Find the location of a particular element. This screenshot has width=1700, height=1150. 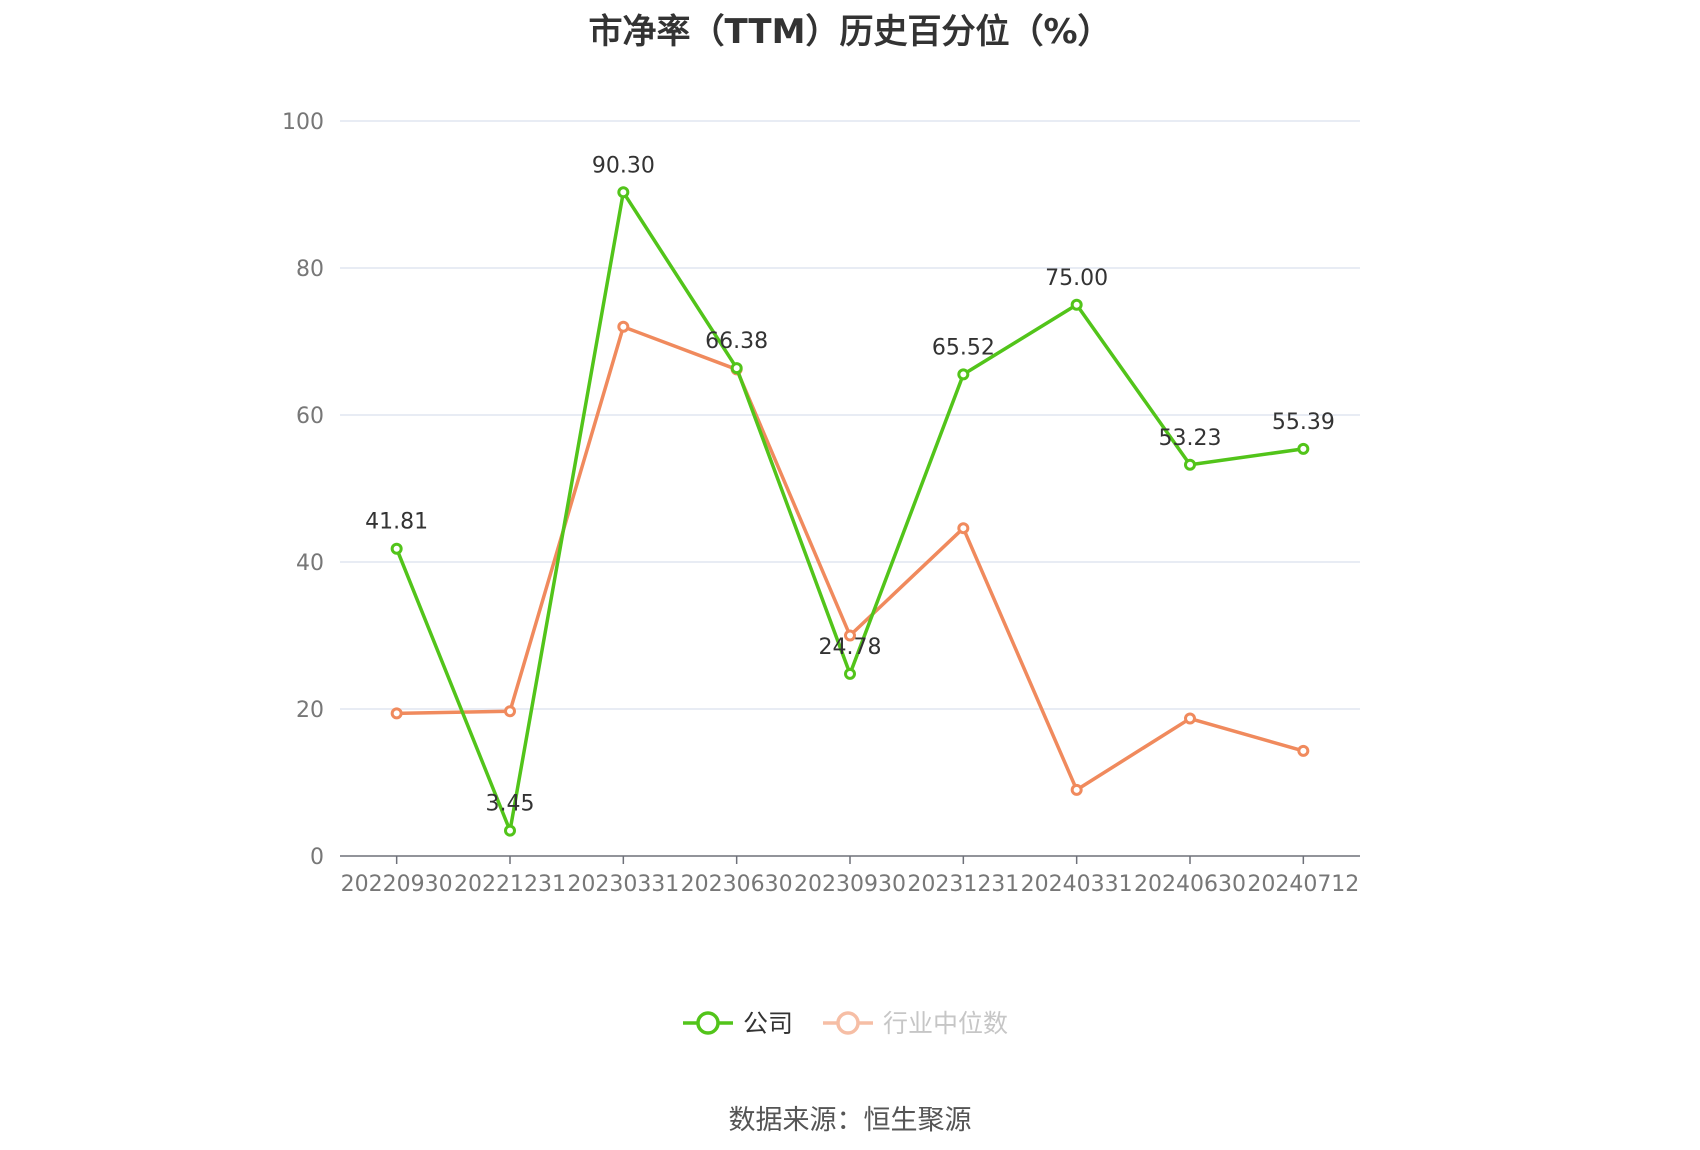

legend-item: 行业中位数 is located at coordinates (915, 1023).